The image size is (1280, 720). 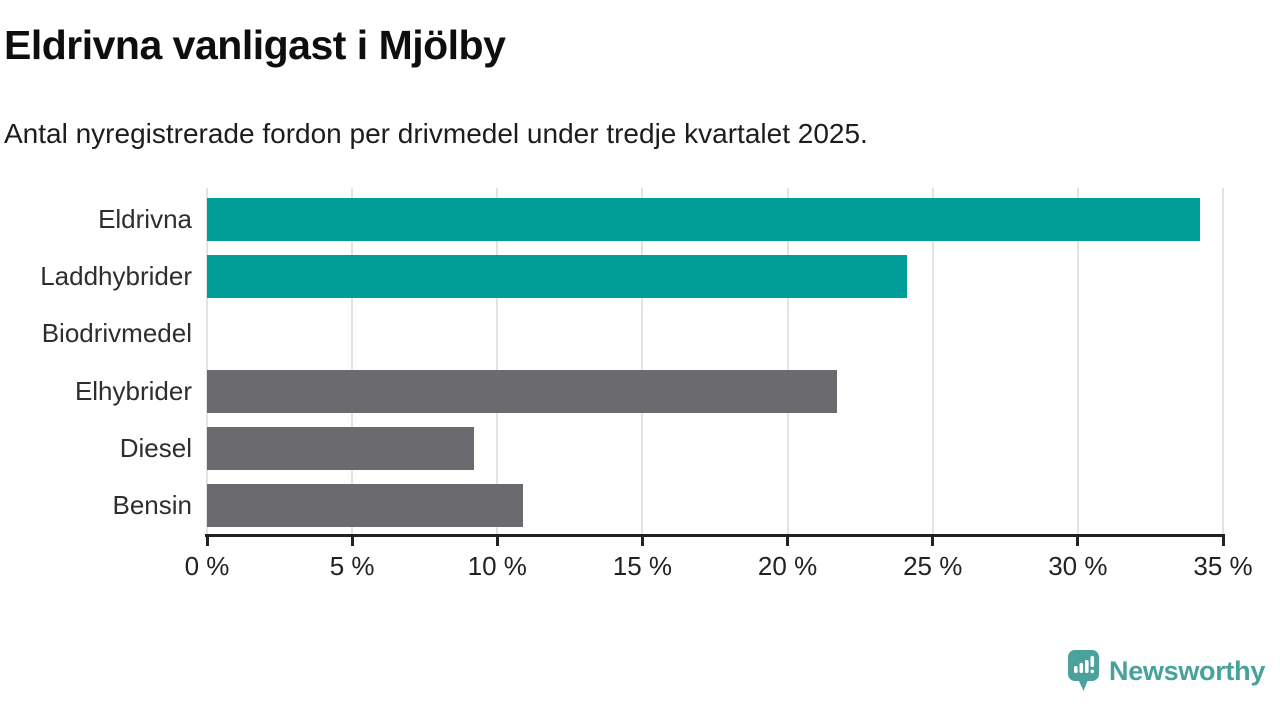 I want to click on x-axis-tick-label: 30 %, so click(x=1078, y=566).